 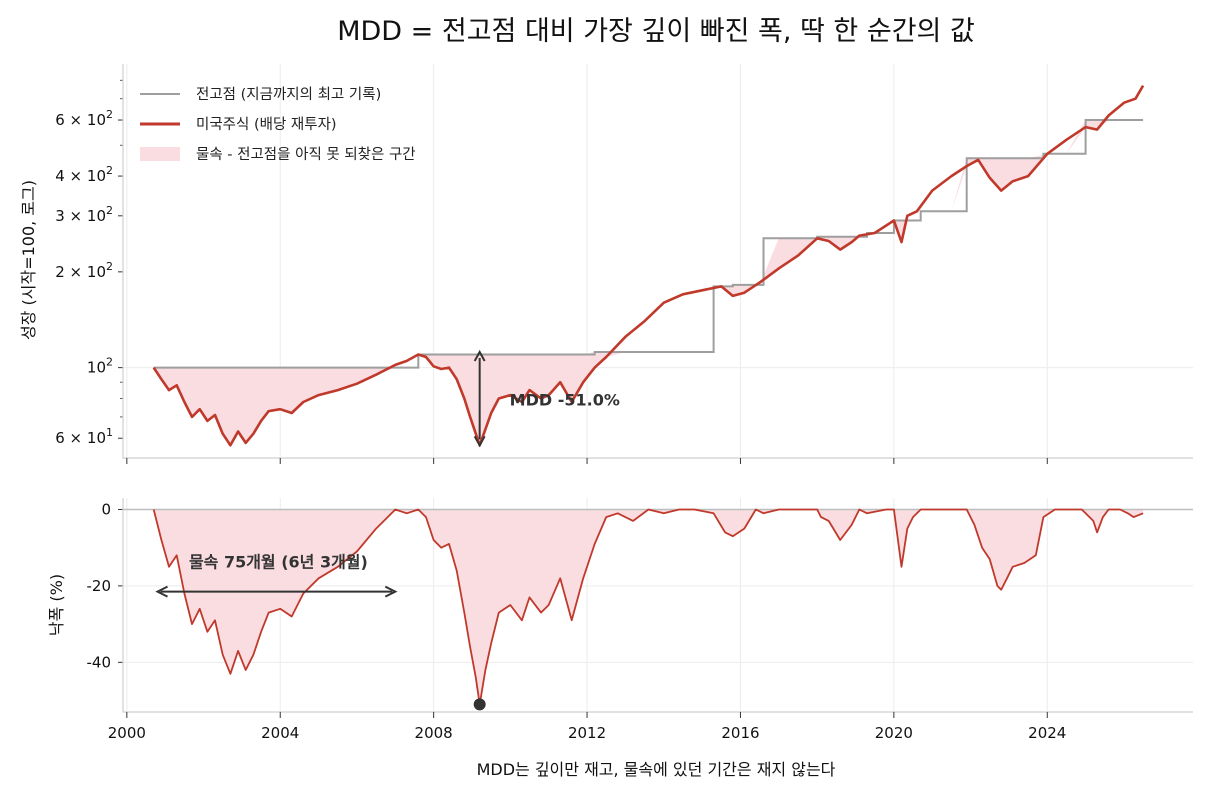 What do you see at coordinates (106, 509) in the screenshot?
I see `dd-y-tick-label-0: 0` at bounding box center [106, 509].